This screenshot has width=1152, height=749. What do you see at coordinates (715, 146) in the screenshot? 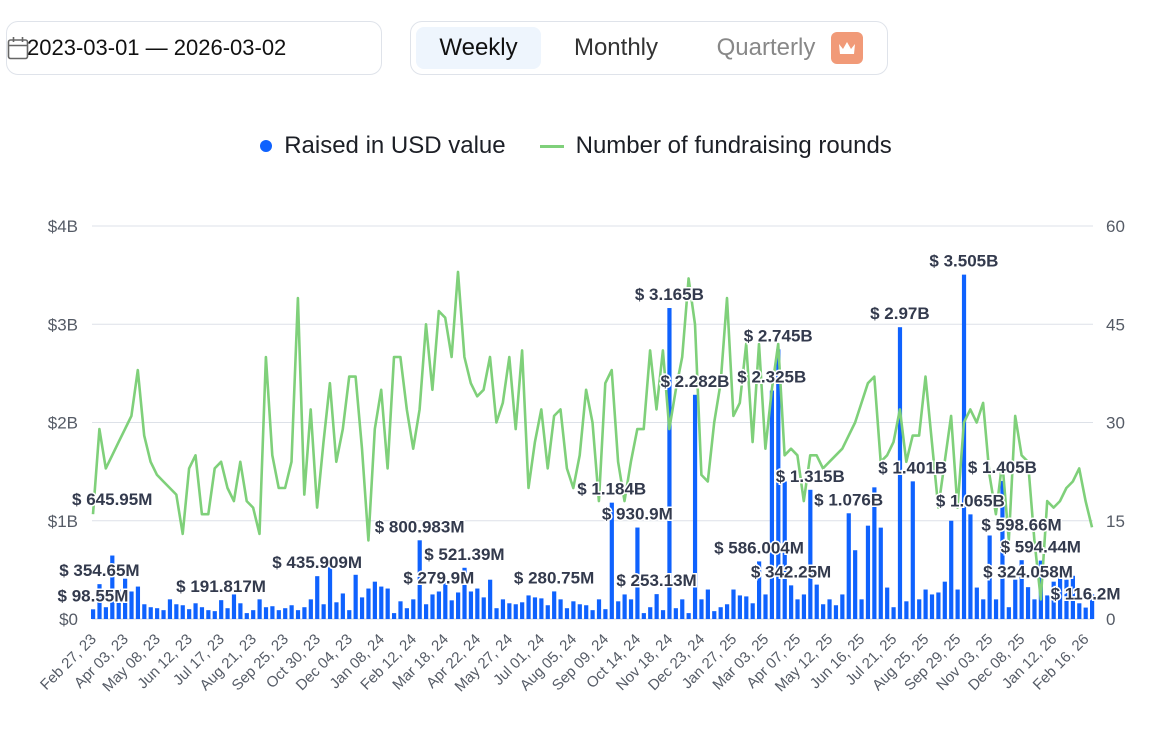
I see `legend-item-rounds: Number of fundraising rounds` at bounding box center [715, 146].